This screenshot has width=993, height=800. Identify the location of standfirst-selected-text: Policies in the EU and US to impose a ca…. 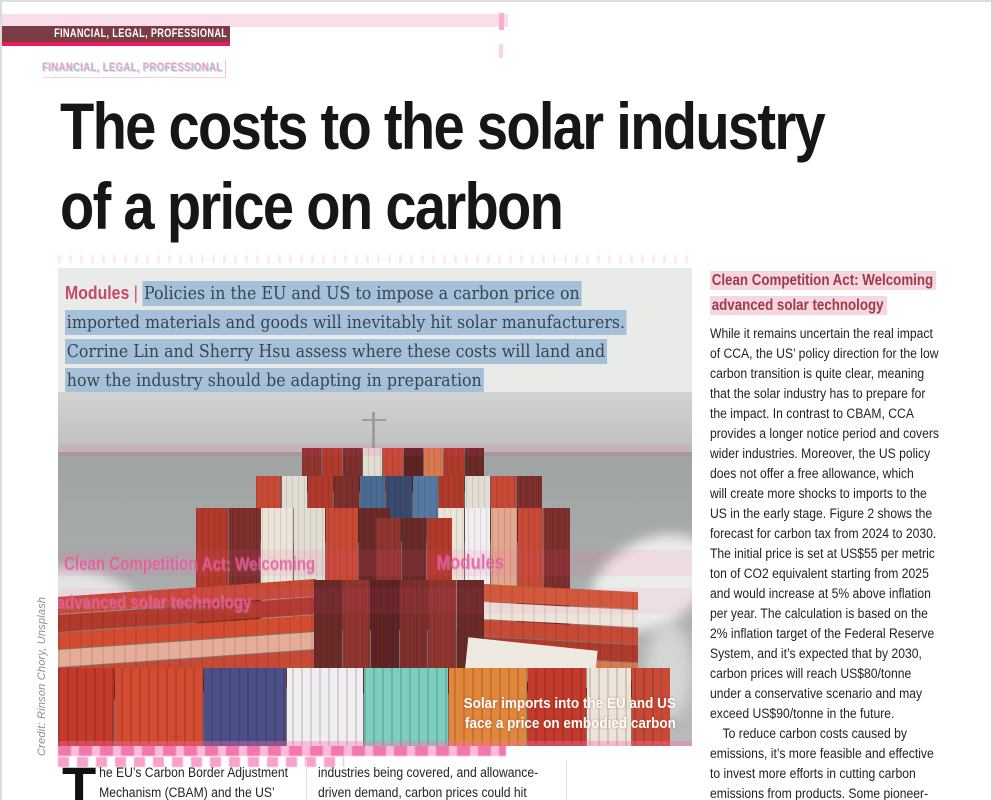
(346, 337).